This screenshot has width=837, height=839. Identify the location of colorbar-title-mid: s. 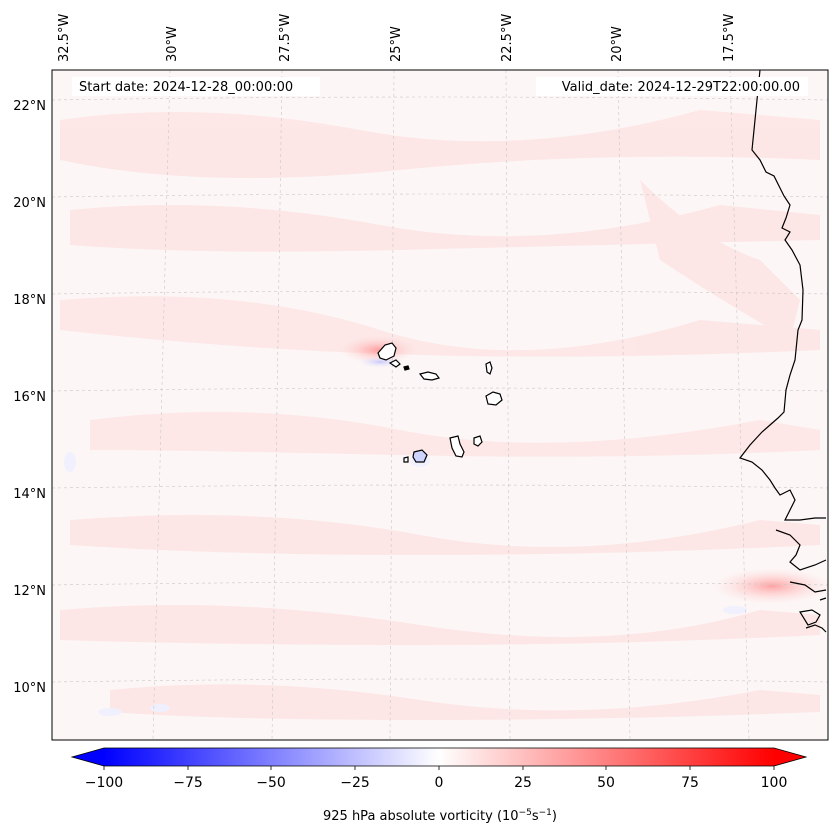
(535, 816).